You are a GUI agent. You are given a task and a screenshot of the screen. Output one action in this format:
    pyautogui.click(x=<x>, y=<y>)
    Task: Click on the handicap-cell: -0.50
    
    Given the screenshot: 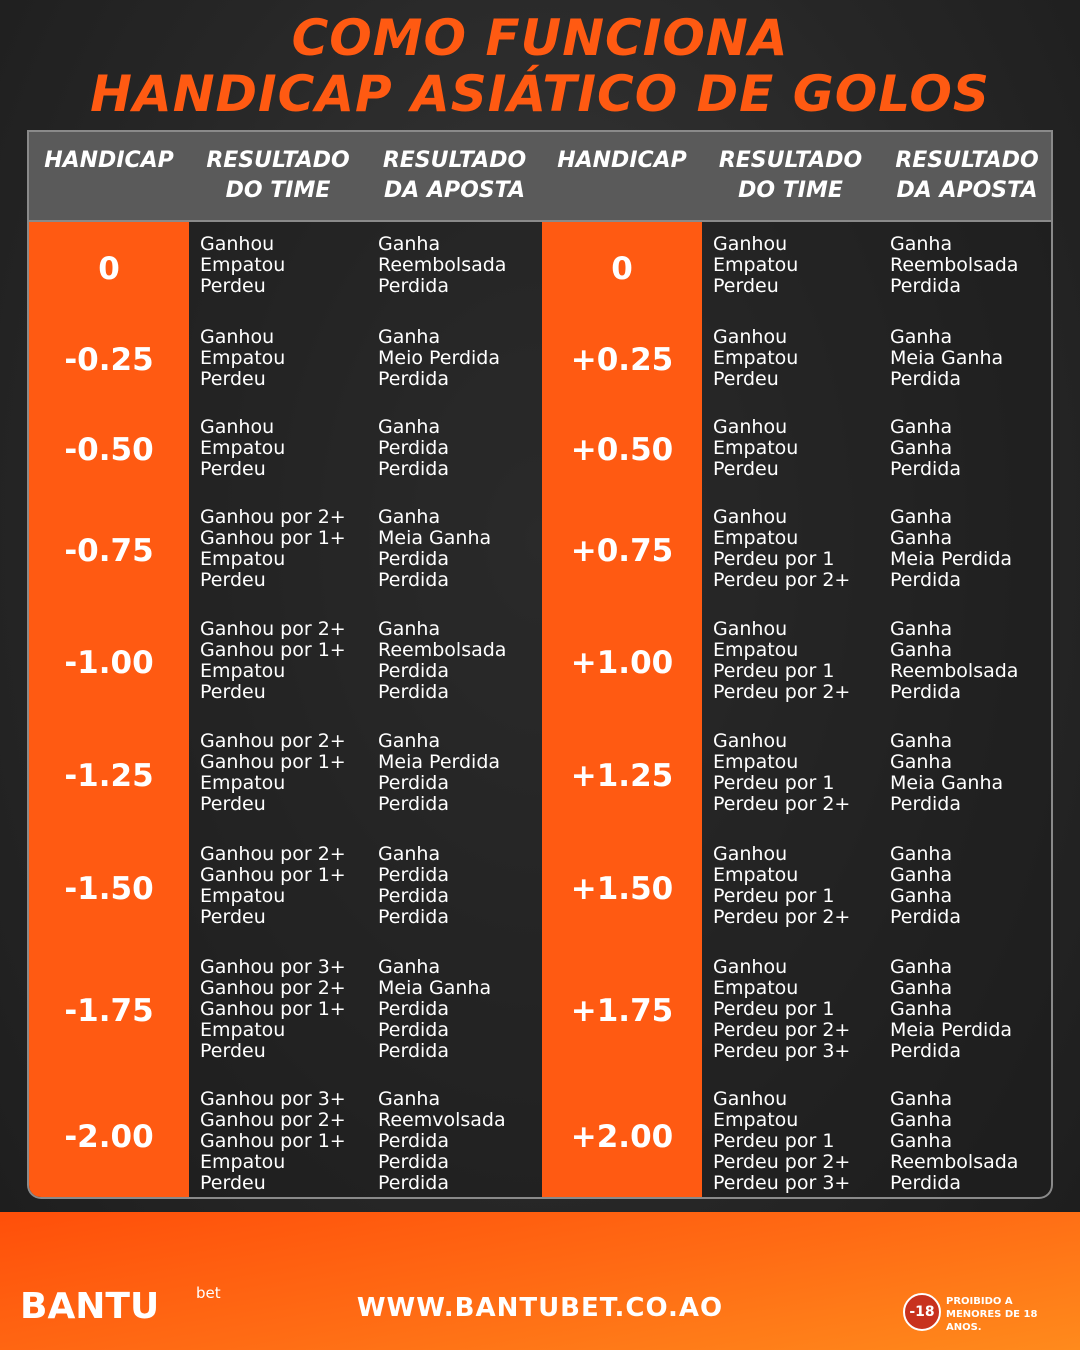 What is the action you would take?
    pyautogui.click(x=109, y=450)
    